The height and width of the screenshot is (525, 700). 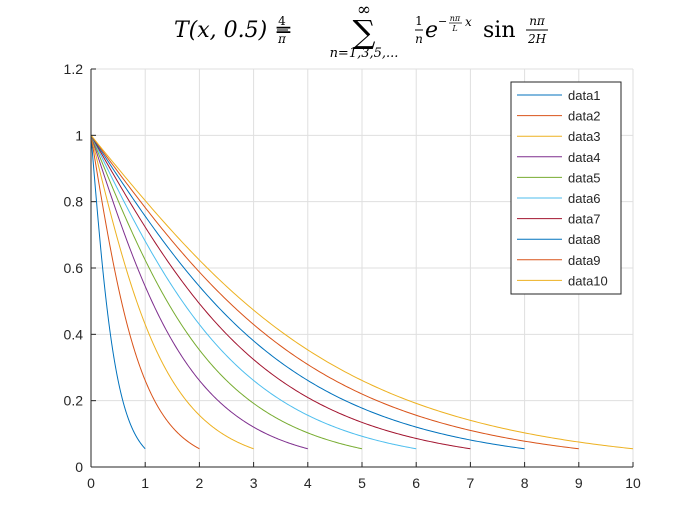 What do you see at coordinates (79, 467) in the screenshot?
I see `y-tick-label: 0` at bounding box center [79, 467].